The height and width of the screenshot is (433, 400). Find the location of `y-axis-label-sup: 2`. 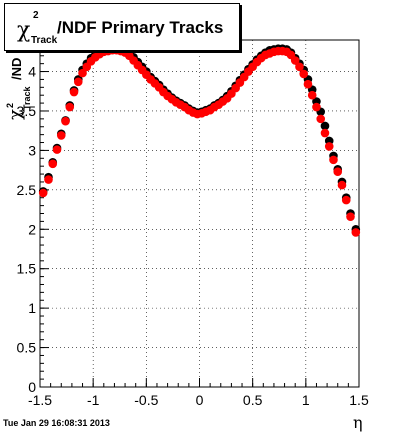

y-axis-label-sup: 2 is located at coordinates (10, 105).